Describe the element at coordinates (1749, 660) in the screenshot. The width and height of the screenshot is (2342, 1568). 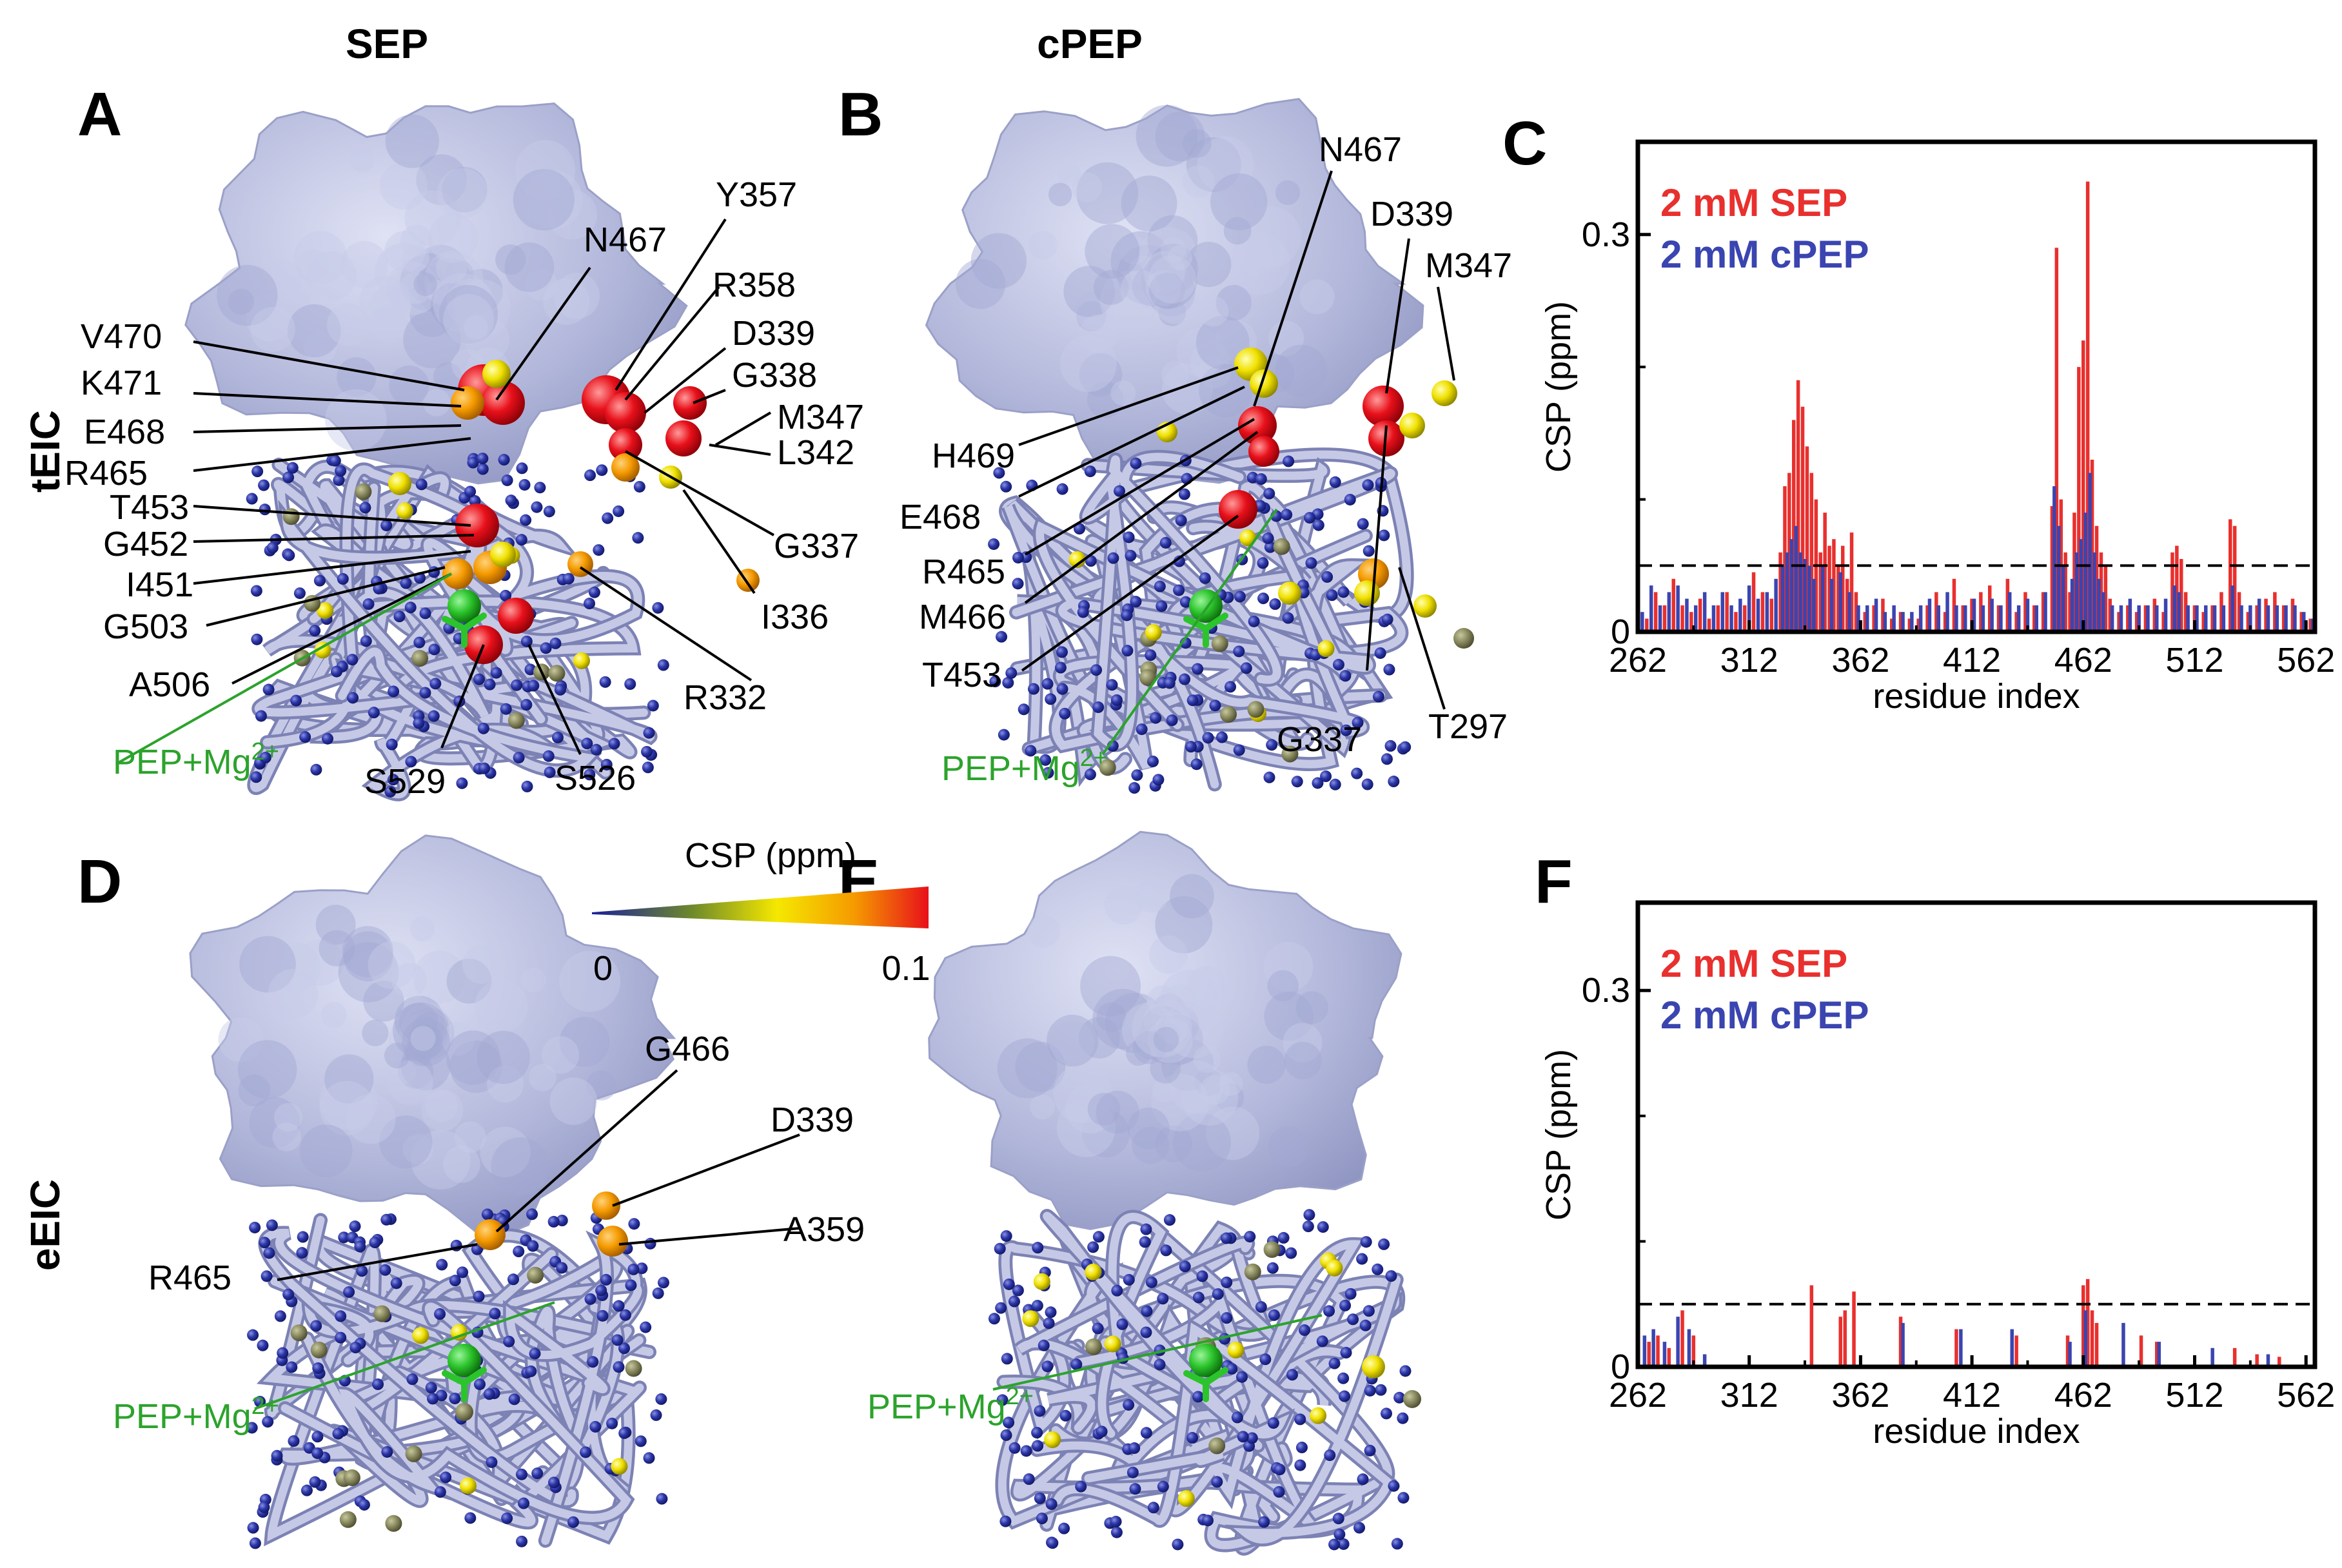
I see `x-tick-label: 312` at that location.